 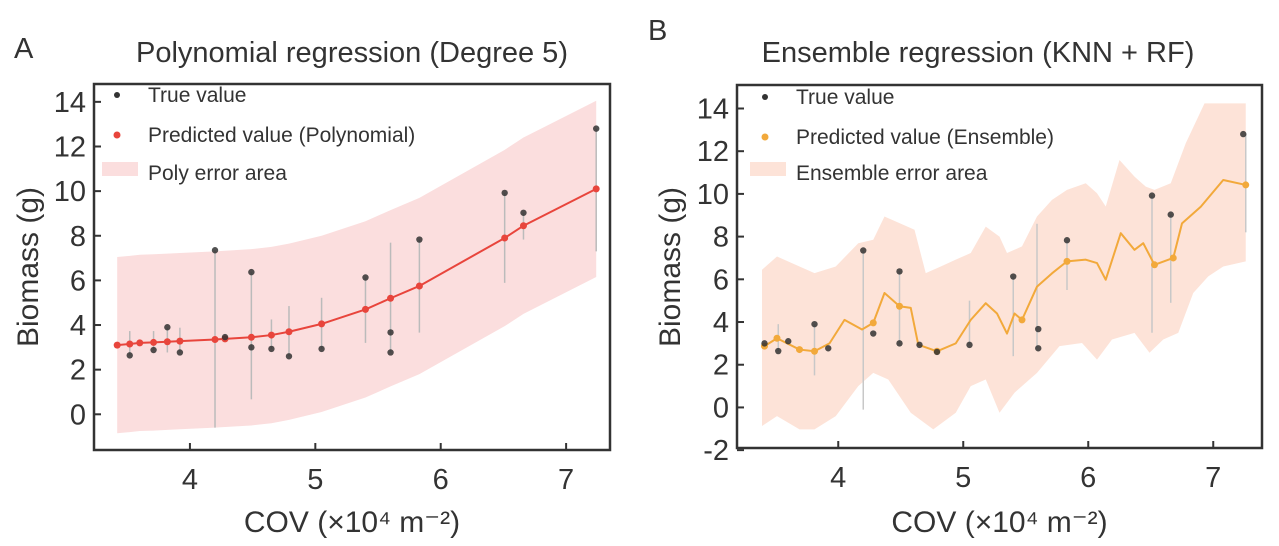 What do you see at coordinates (892, 173) in the screenshot?
I see `legend-label: Ensemble error area` at bounding box center [892, 173].